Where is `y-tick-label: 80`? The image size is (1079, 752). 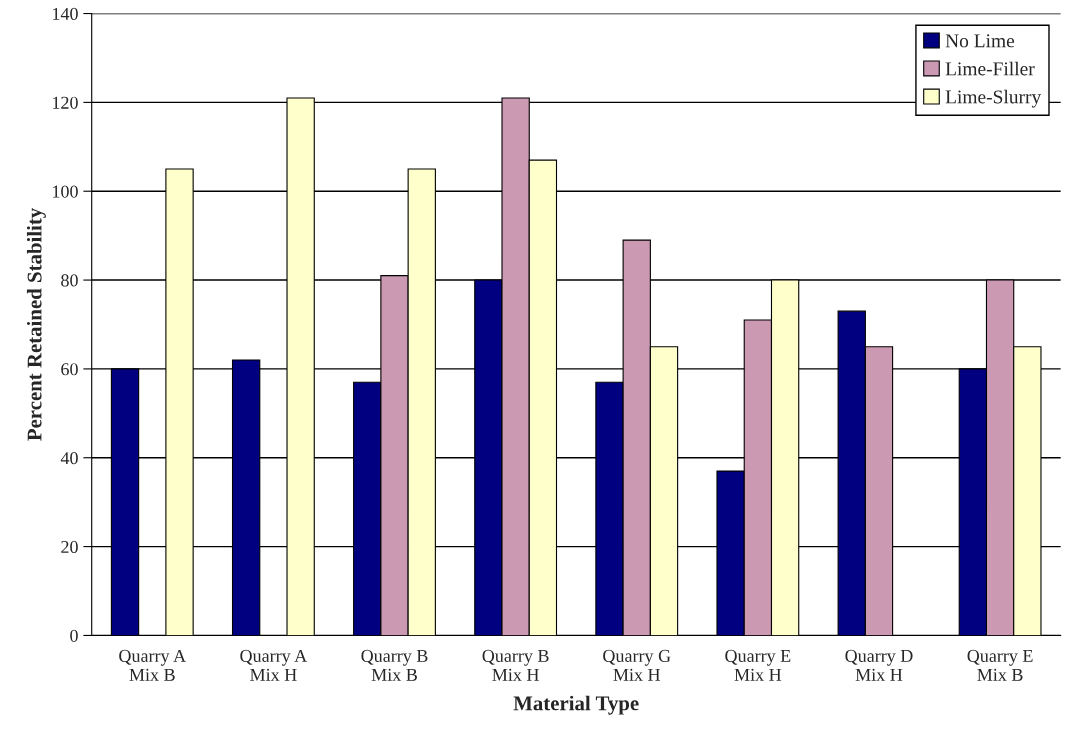
y-tick-label: 80 is located at coordinates (69, 280).